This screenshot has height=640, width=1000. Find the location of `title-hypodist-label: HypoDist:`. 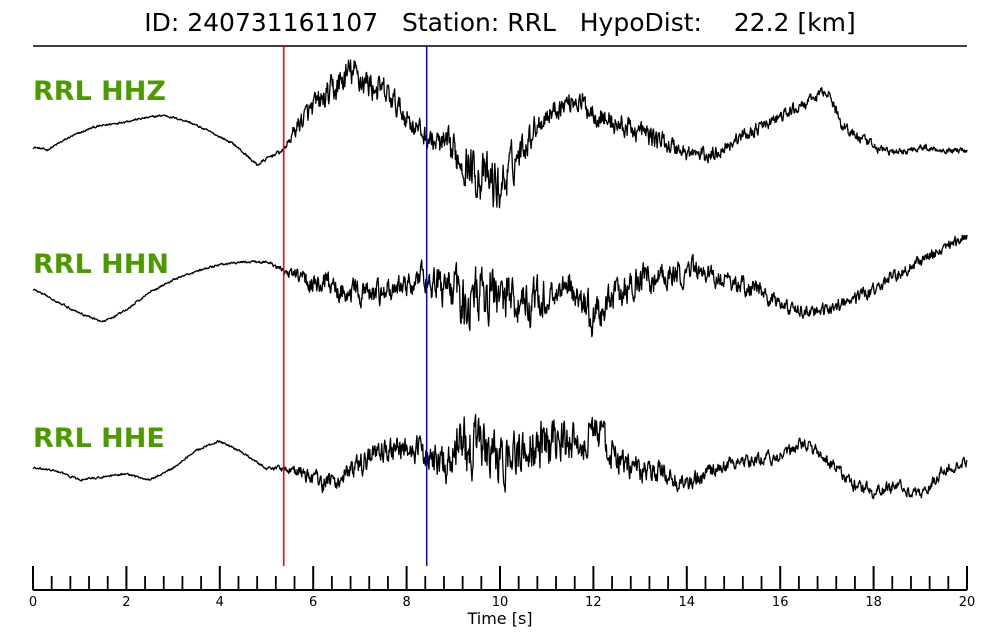

title-hypodist-label: HypoDist: is located at coordinates (640, 22).